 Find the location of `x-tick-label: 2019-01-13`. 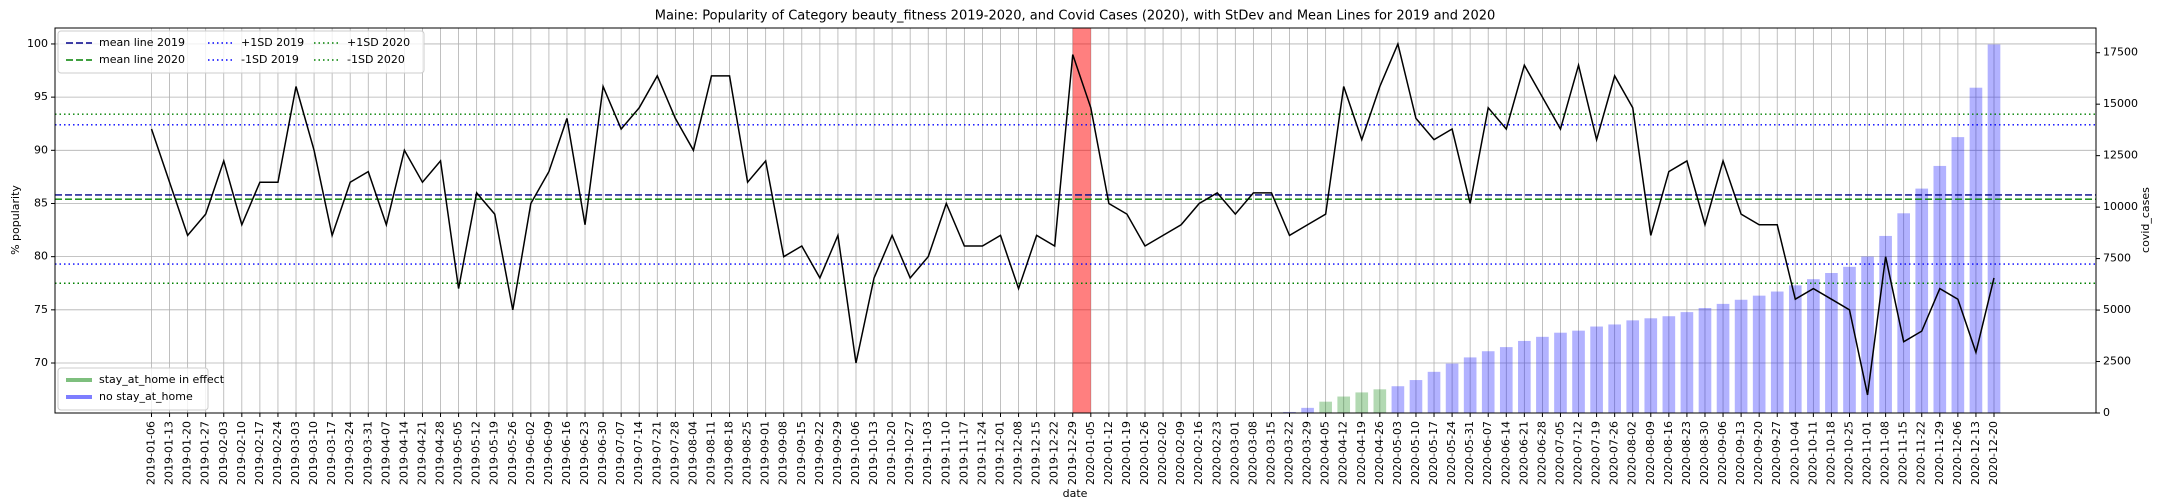

x-tick-label: 2019-01-13 is located at coordinates (169, 453).